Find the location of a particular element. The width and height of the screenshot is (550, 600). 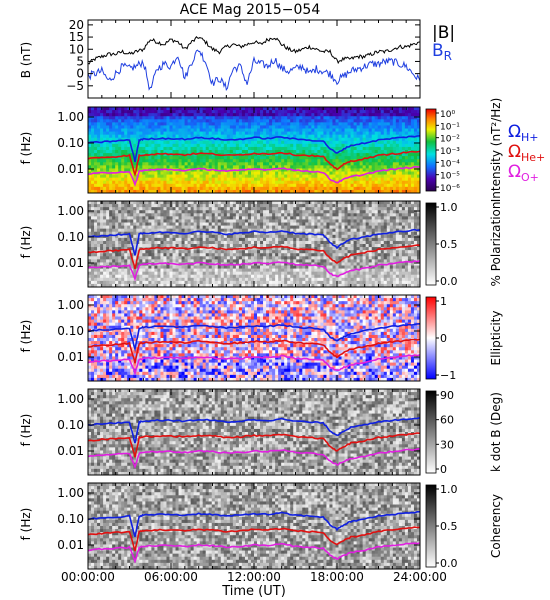

field-y-tick-label: 15 is located at coordinates (76, 37).